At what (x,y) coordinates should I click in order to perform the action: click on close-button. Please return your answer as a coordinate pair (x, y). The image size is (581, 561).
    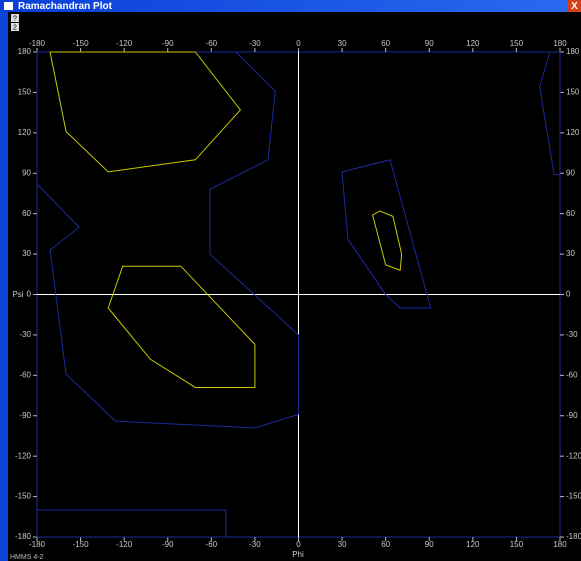
    Looking at the image, I should click on (574, 6).